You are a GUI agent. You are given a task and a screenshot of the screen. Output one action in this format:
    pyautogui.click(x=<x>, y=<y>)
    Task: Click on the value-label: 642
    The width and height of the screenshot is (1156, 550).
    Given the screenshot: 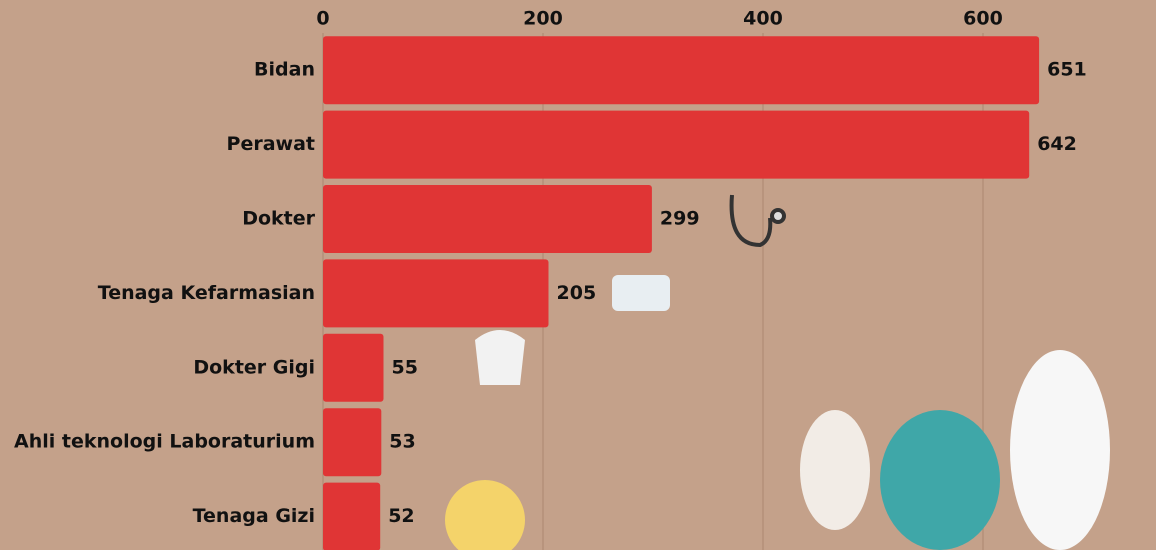 What is the action you would take?
    pyautogui.click(x=1057, y=144)
    